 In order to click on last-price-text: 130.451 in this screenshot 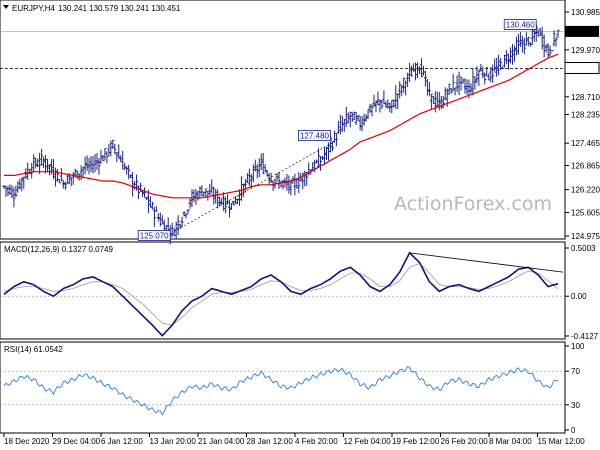, I will do `click(582, 32)`.